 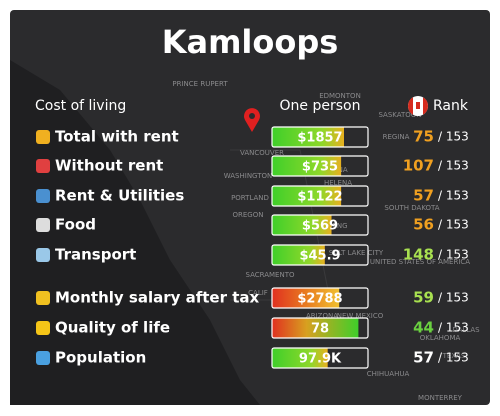 What do you see at coordinates (200, 84) in the screenshot?
I see `map-label: PRINCE RUPERT` at bounding box center [200, 84].